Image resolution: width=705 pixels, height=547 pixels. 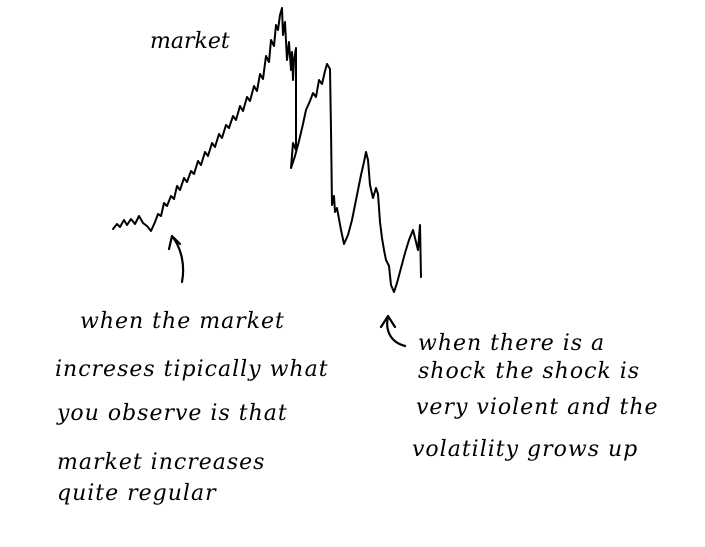 What do you see at coordinates (137, 493) in the screenshot?
I see `left-note-line: quite regular` at bounding box center [137, 493].